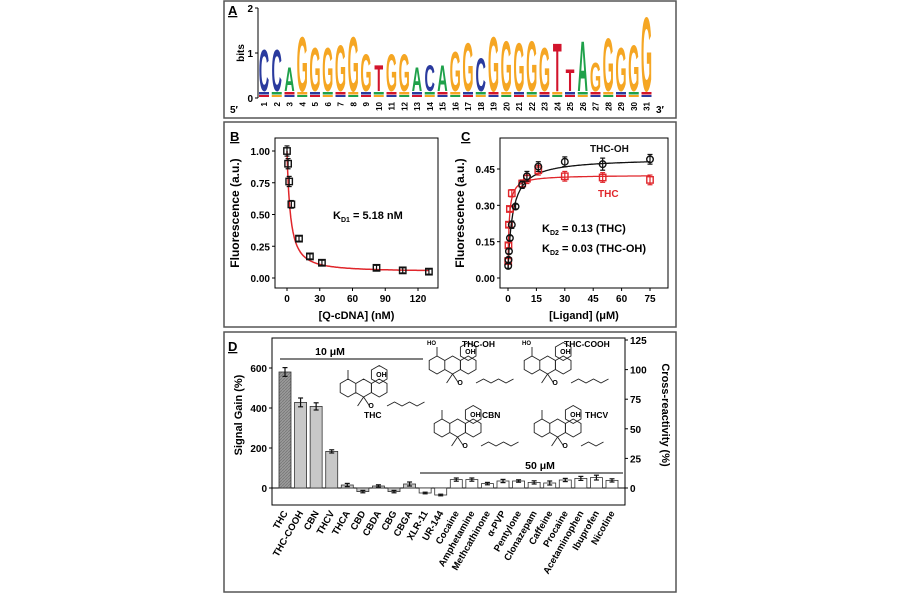 The width and height of the screenshot is (900, 594). What do you see at coordinates (650, 299) in the screenshot?
I see `x-tick-label: 75` at bounding box center [650, 299].